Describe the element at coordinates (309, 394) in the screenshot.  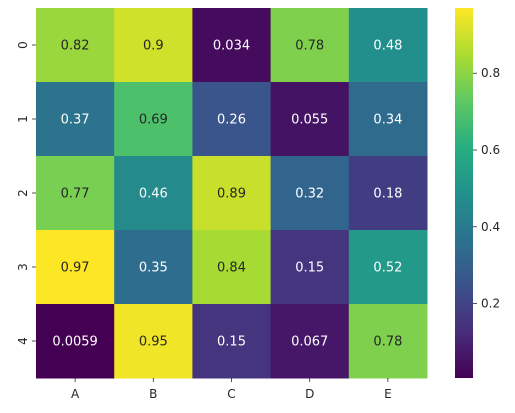
I see `x-tick-label: D` at that location.